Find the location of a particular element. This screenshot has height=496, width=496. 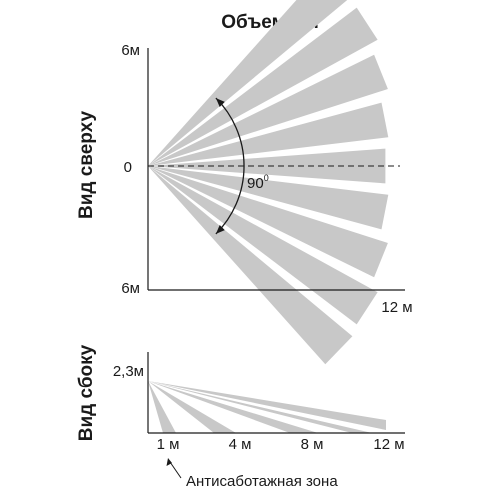

angle-label: 900 is located at coordinates (258, 182).